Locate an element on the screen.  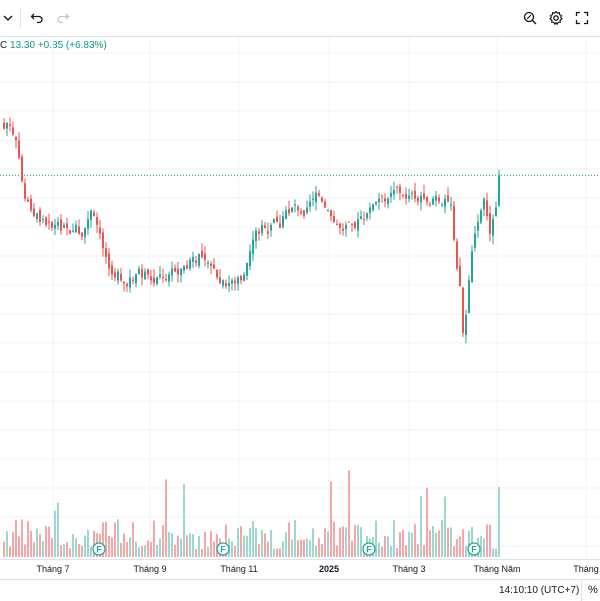
redo-icon is located at coordinates (63, 18).